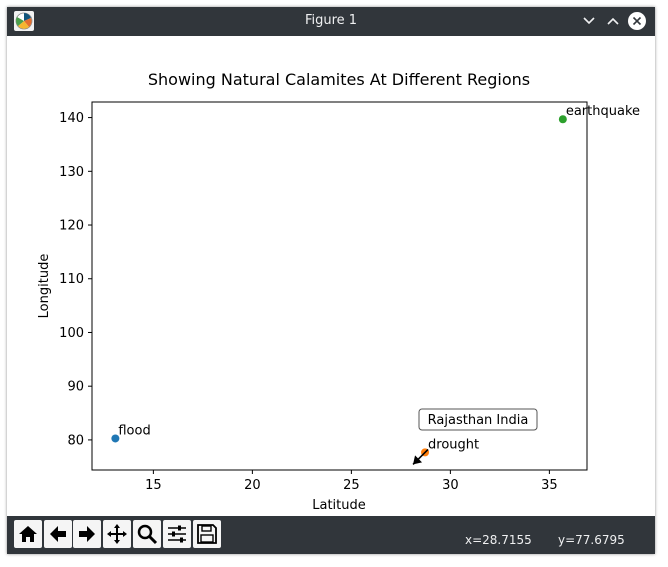 This screenshot has width=668, height=567. Describe the element at coordinates (498, 540) in the screenshot. I see `cursor-x-readout: x=28.7155` at that location.